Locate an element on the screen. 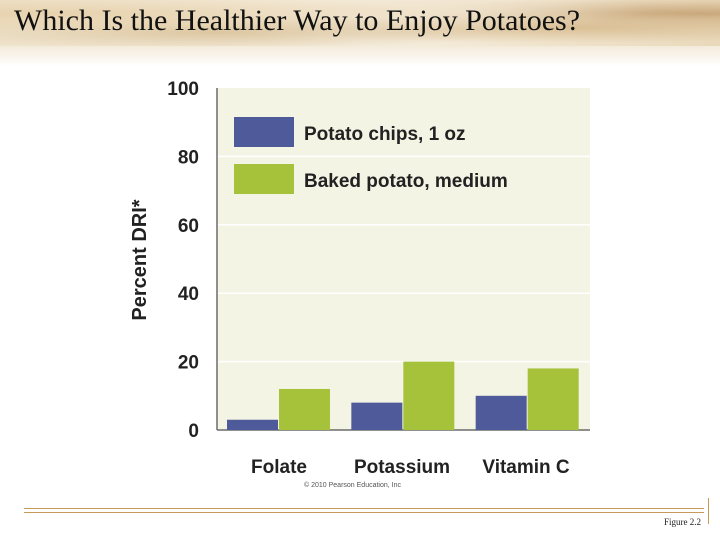  legend-label: Baked potato, medium is located at coordinates (406, 181).